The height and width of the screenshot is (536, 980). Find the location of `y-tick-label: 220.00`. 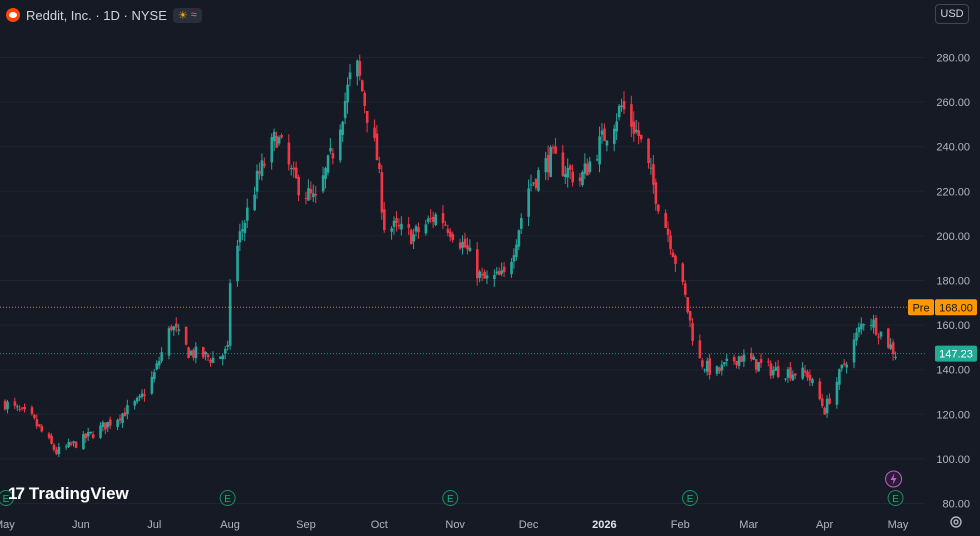

y-tick-label: 220.00 is located at coordinates (953, 192).